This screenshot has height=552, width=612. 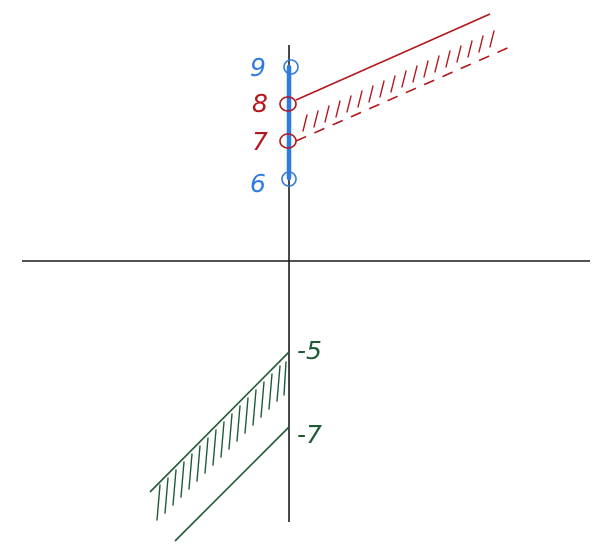 I want to click on green-region: -5 -7, so click(x=235, y=439).